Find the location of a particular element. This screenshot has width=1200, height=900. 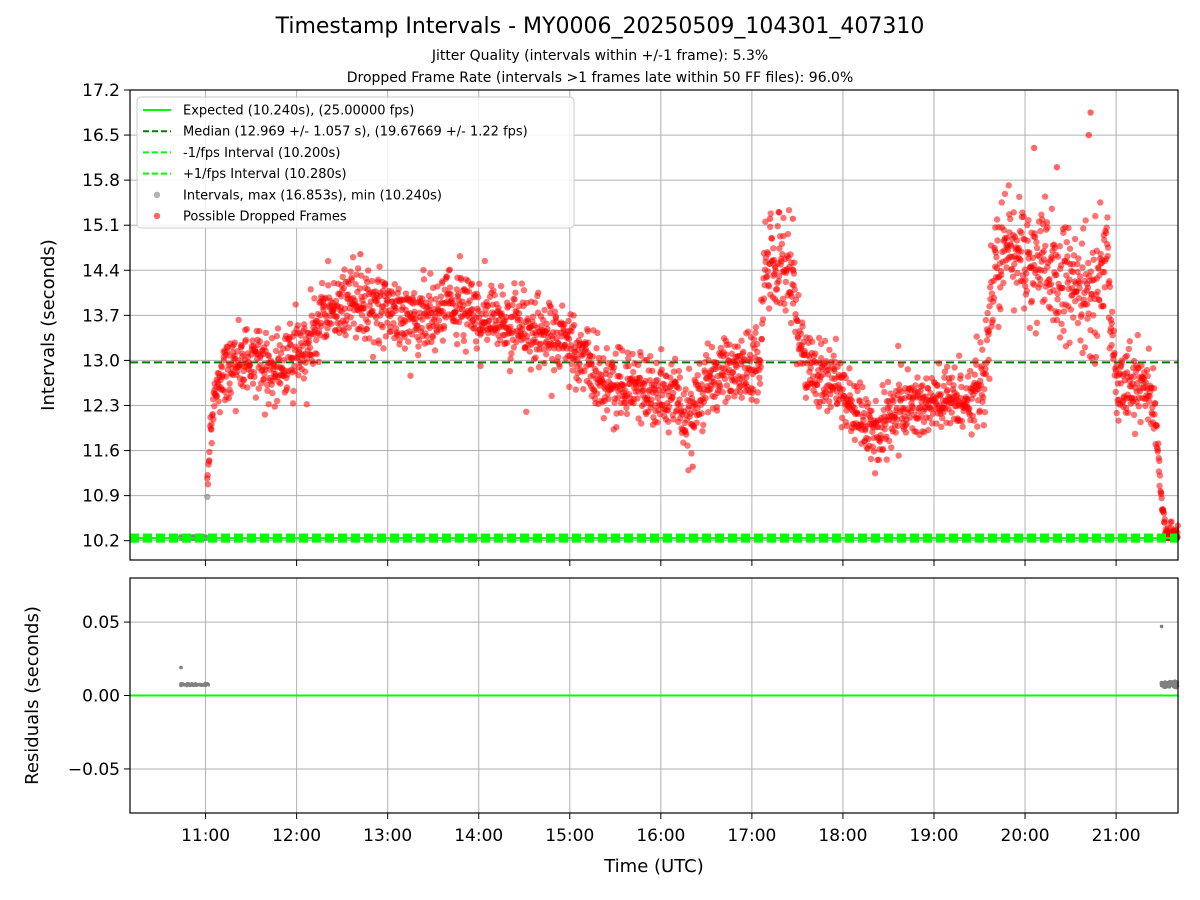

y-tick-label: −0.05 is located at coordinates (94, 770).